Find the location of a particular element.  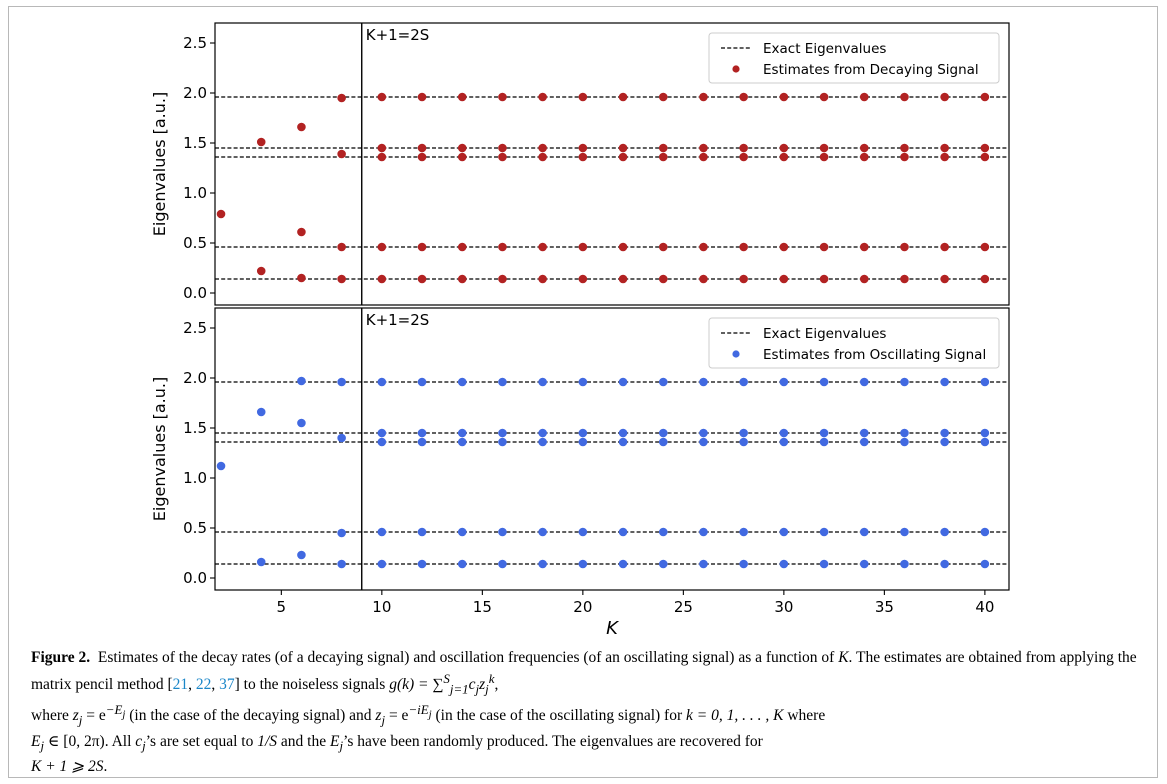

caption-math: −E is located at coordinates (114, 710).